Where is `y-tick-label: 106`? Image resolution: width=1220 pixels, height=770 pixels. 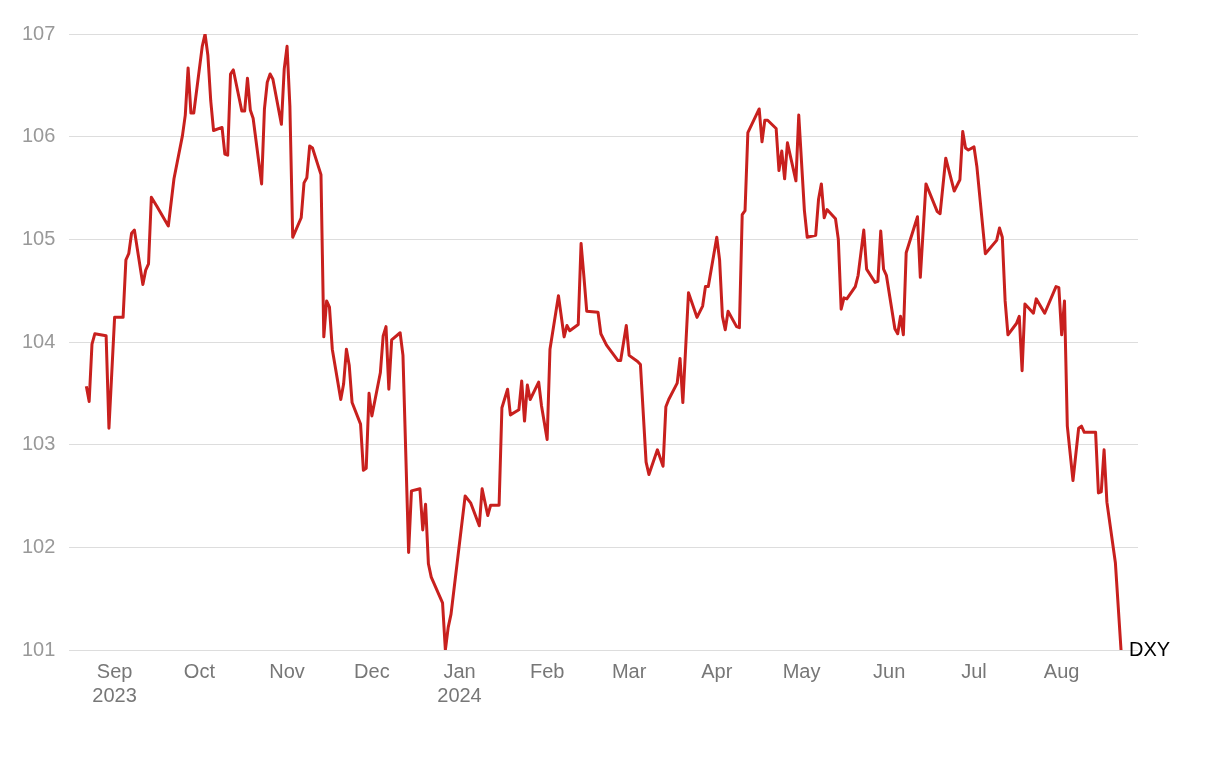
y-tick-label: 106 is located at coordinates (38, 135).